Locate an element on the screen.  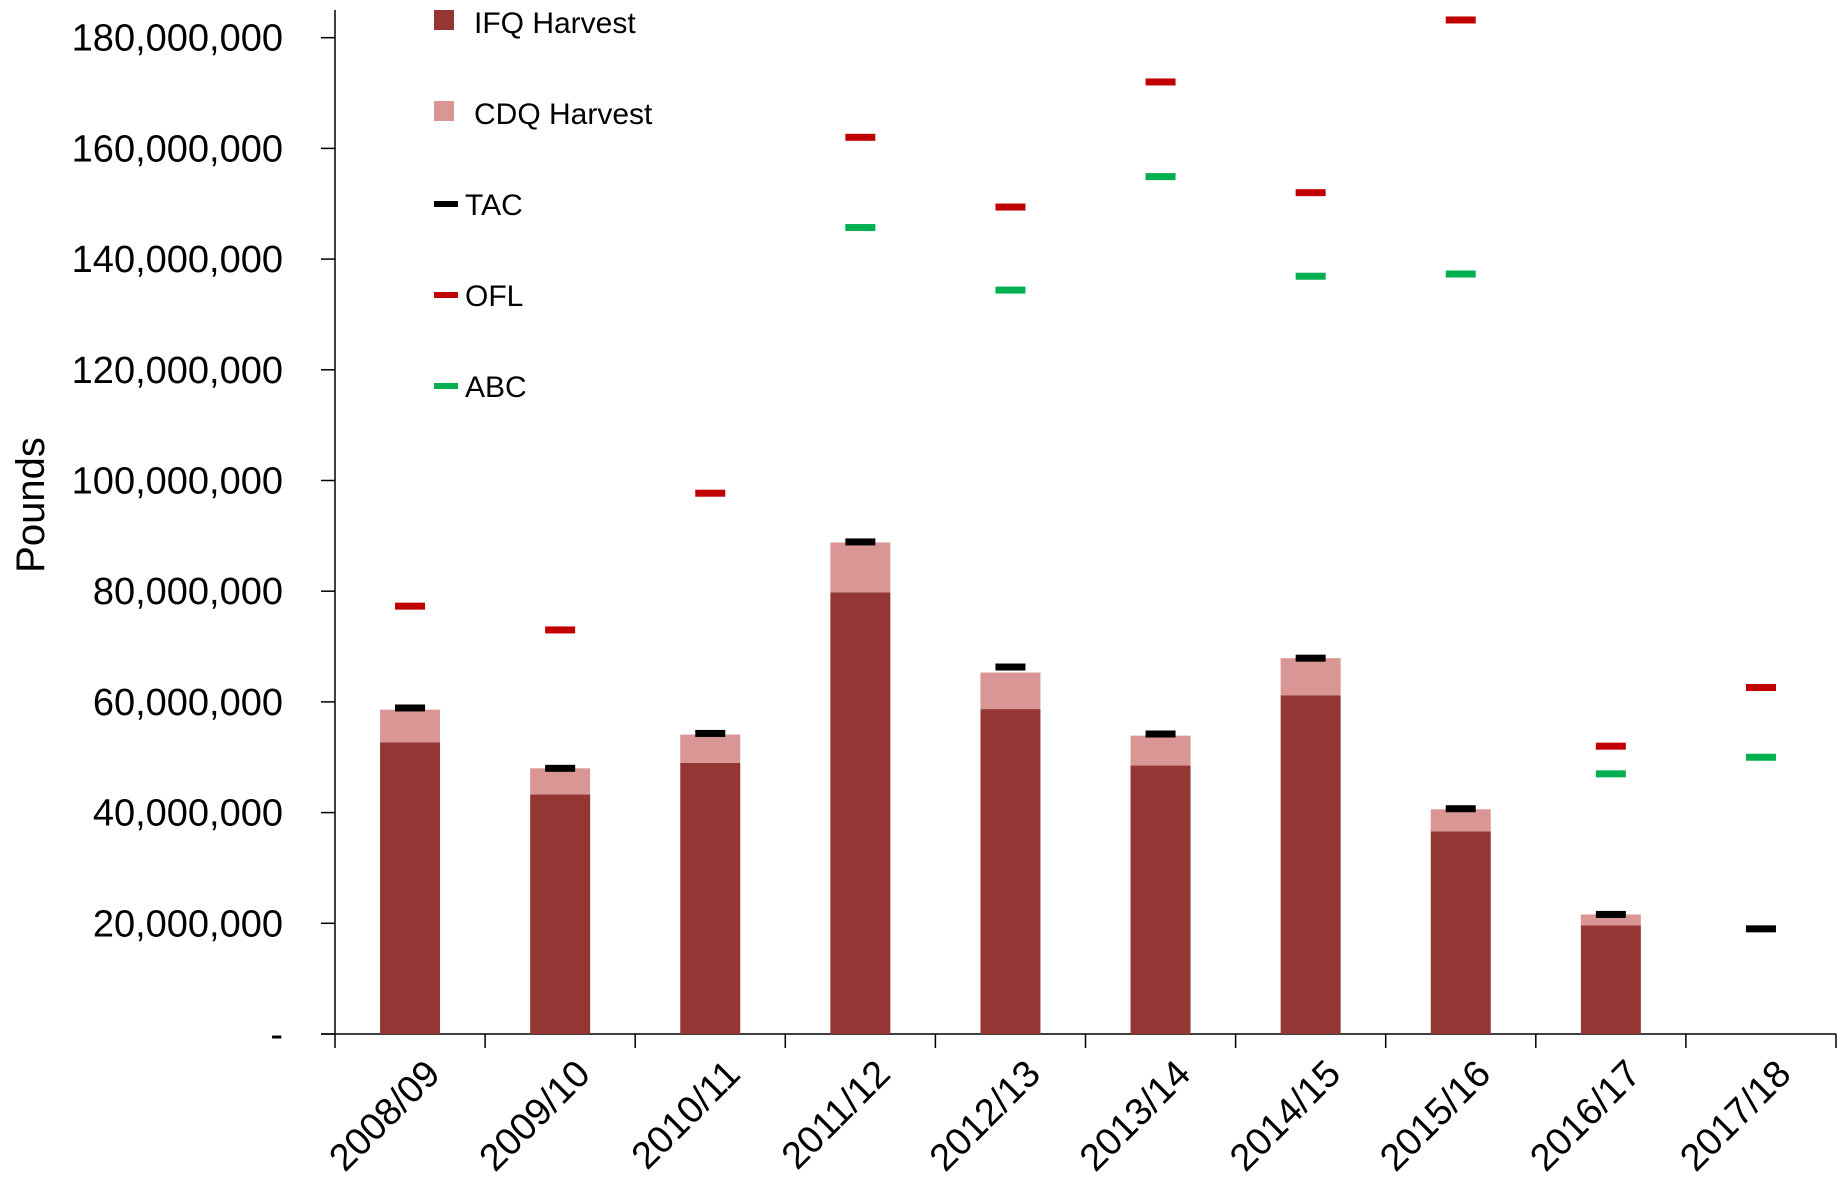
legend-label: ABC is located at coordinates (496, 387).